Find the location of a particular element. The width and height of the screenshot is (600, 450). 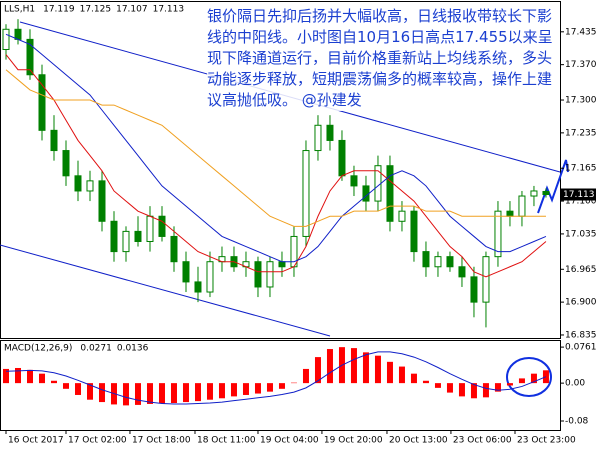

forecast-arrow is located at coordinates (553, 186).